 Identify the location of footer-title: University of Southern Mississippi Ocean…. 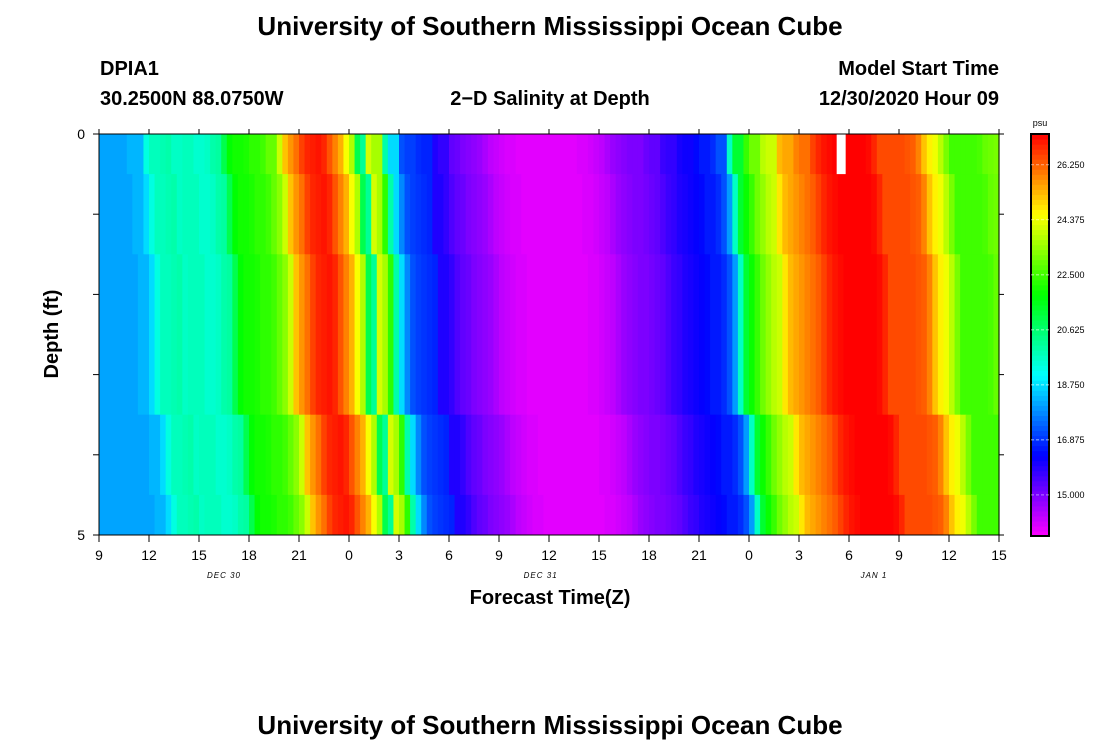
(549, 725).